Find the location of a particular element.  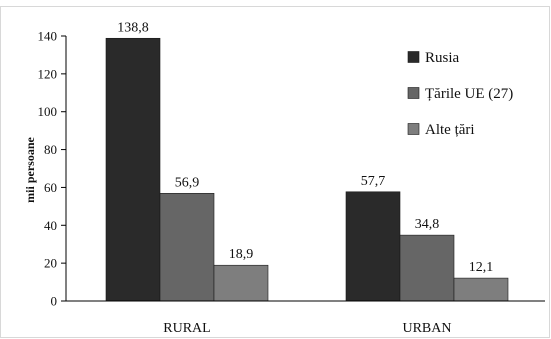

data-label: 138,8 is located at coordinates (133, 27).